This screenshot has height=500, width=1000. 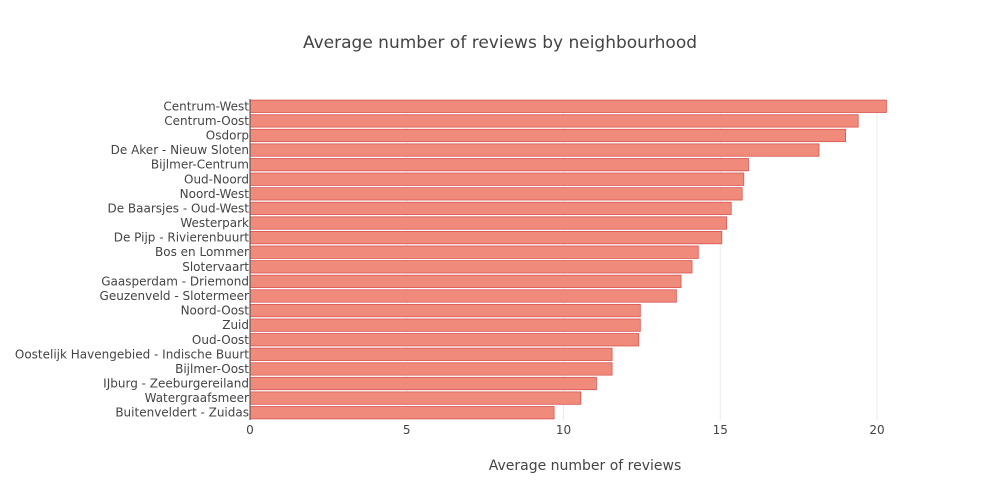 I want to click on y-tick-label: Centrum-Oost, so click(x=206, y=121).